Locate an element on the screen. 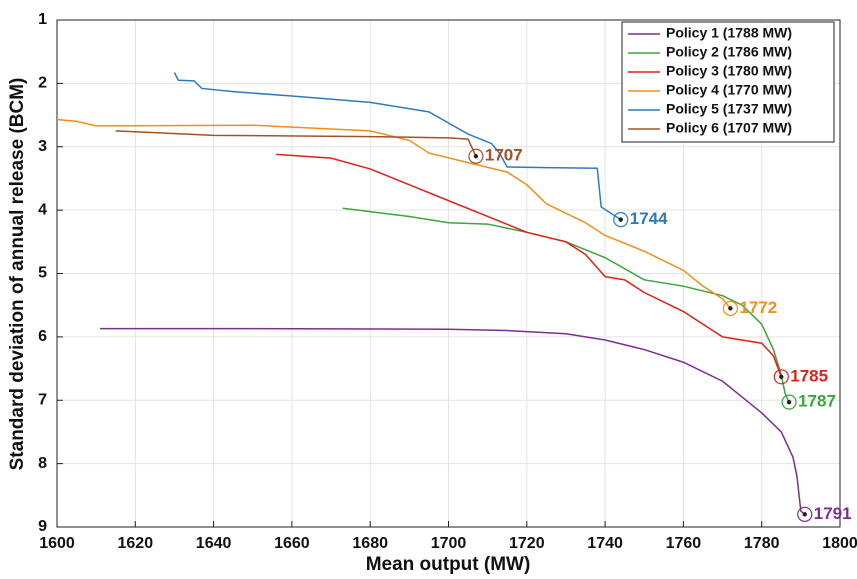  annotation-label: 1772 is located at coordinates (758, 307).